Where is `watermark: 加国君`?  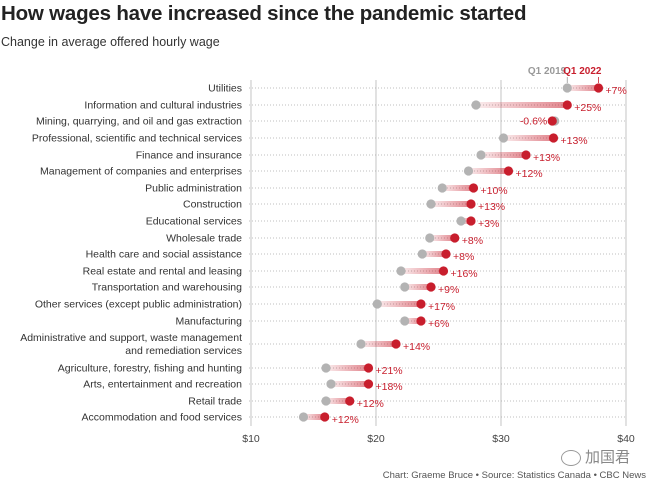 watermark: 加国君 is located at coordinates (595, 456).